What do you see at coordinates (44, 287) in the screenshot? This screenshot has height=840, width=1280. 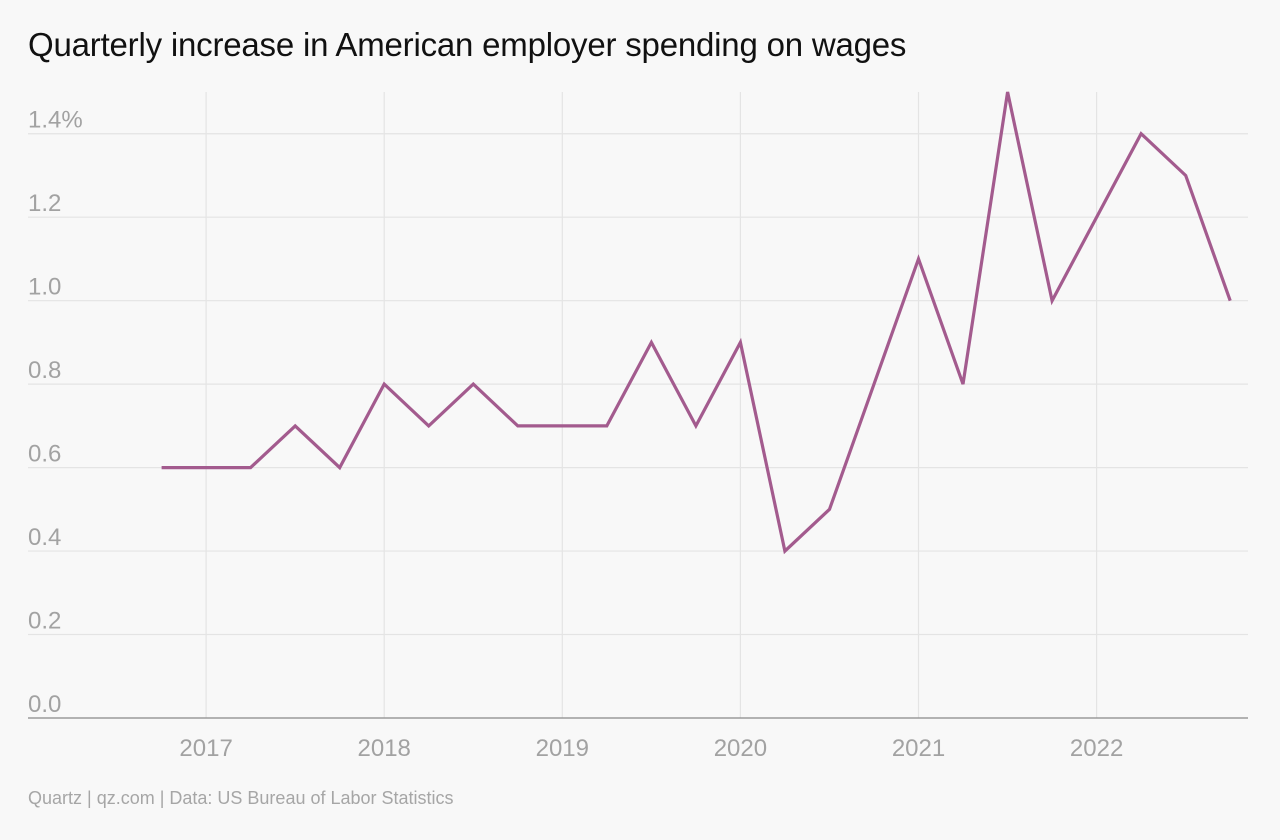 I see `y-tick-label: 1.0` at bounding box center [44, 287].